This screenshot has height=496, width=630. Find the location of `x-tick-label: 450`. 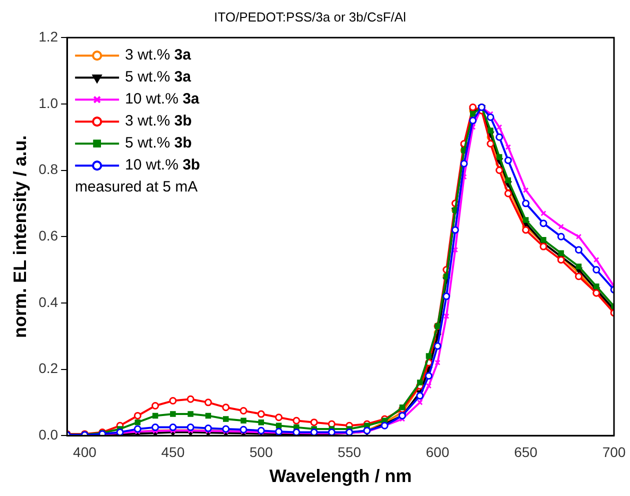

x-tick-label: 450 is located at coordinates (173, 452).